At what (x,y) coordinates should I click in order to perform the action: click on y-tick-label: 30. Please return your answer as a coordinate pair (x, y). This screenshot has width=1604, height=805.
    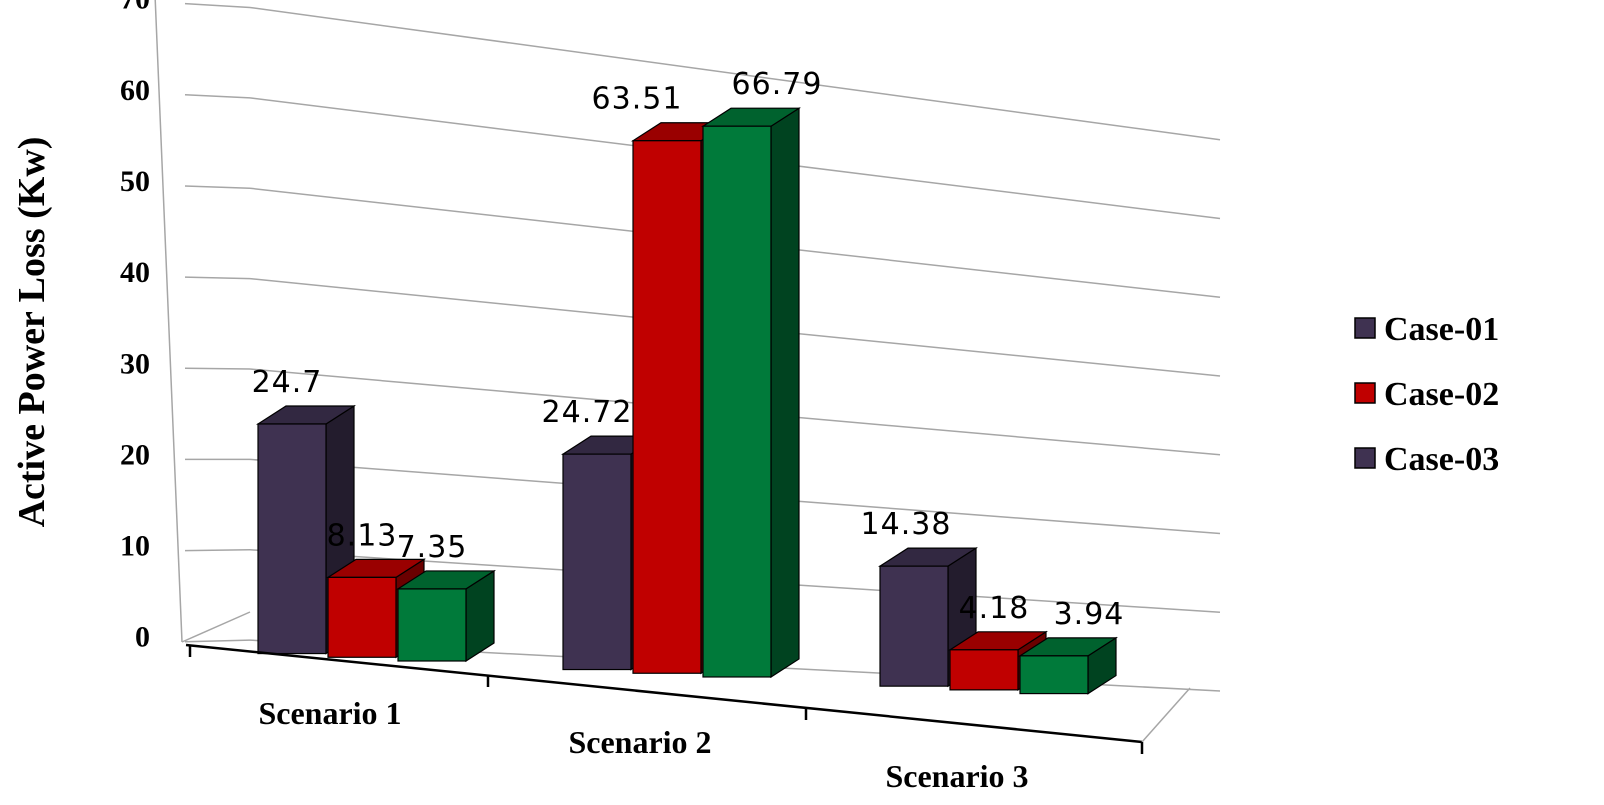
    Looking at the image, I should click on (135, 363).